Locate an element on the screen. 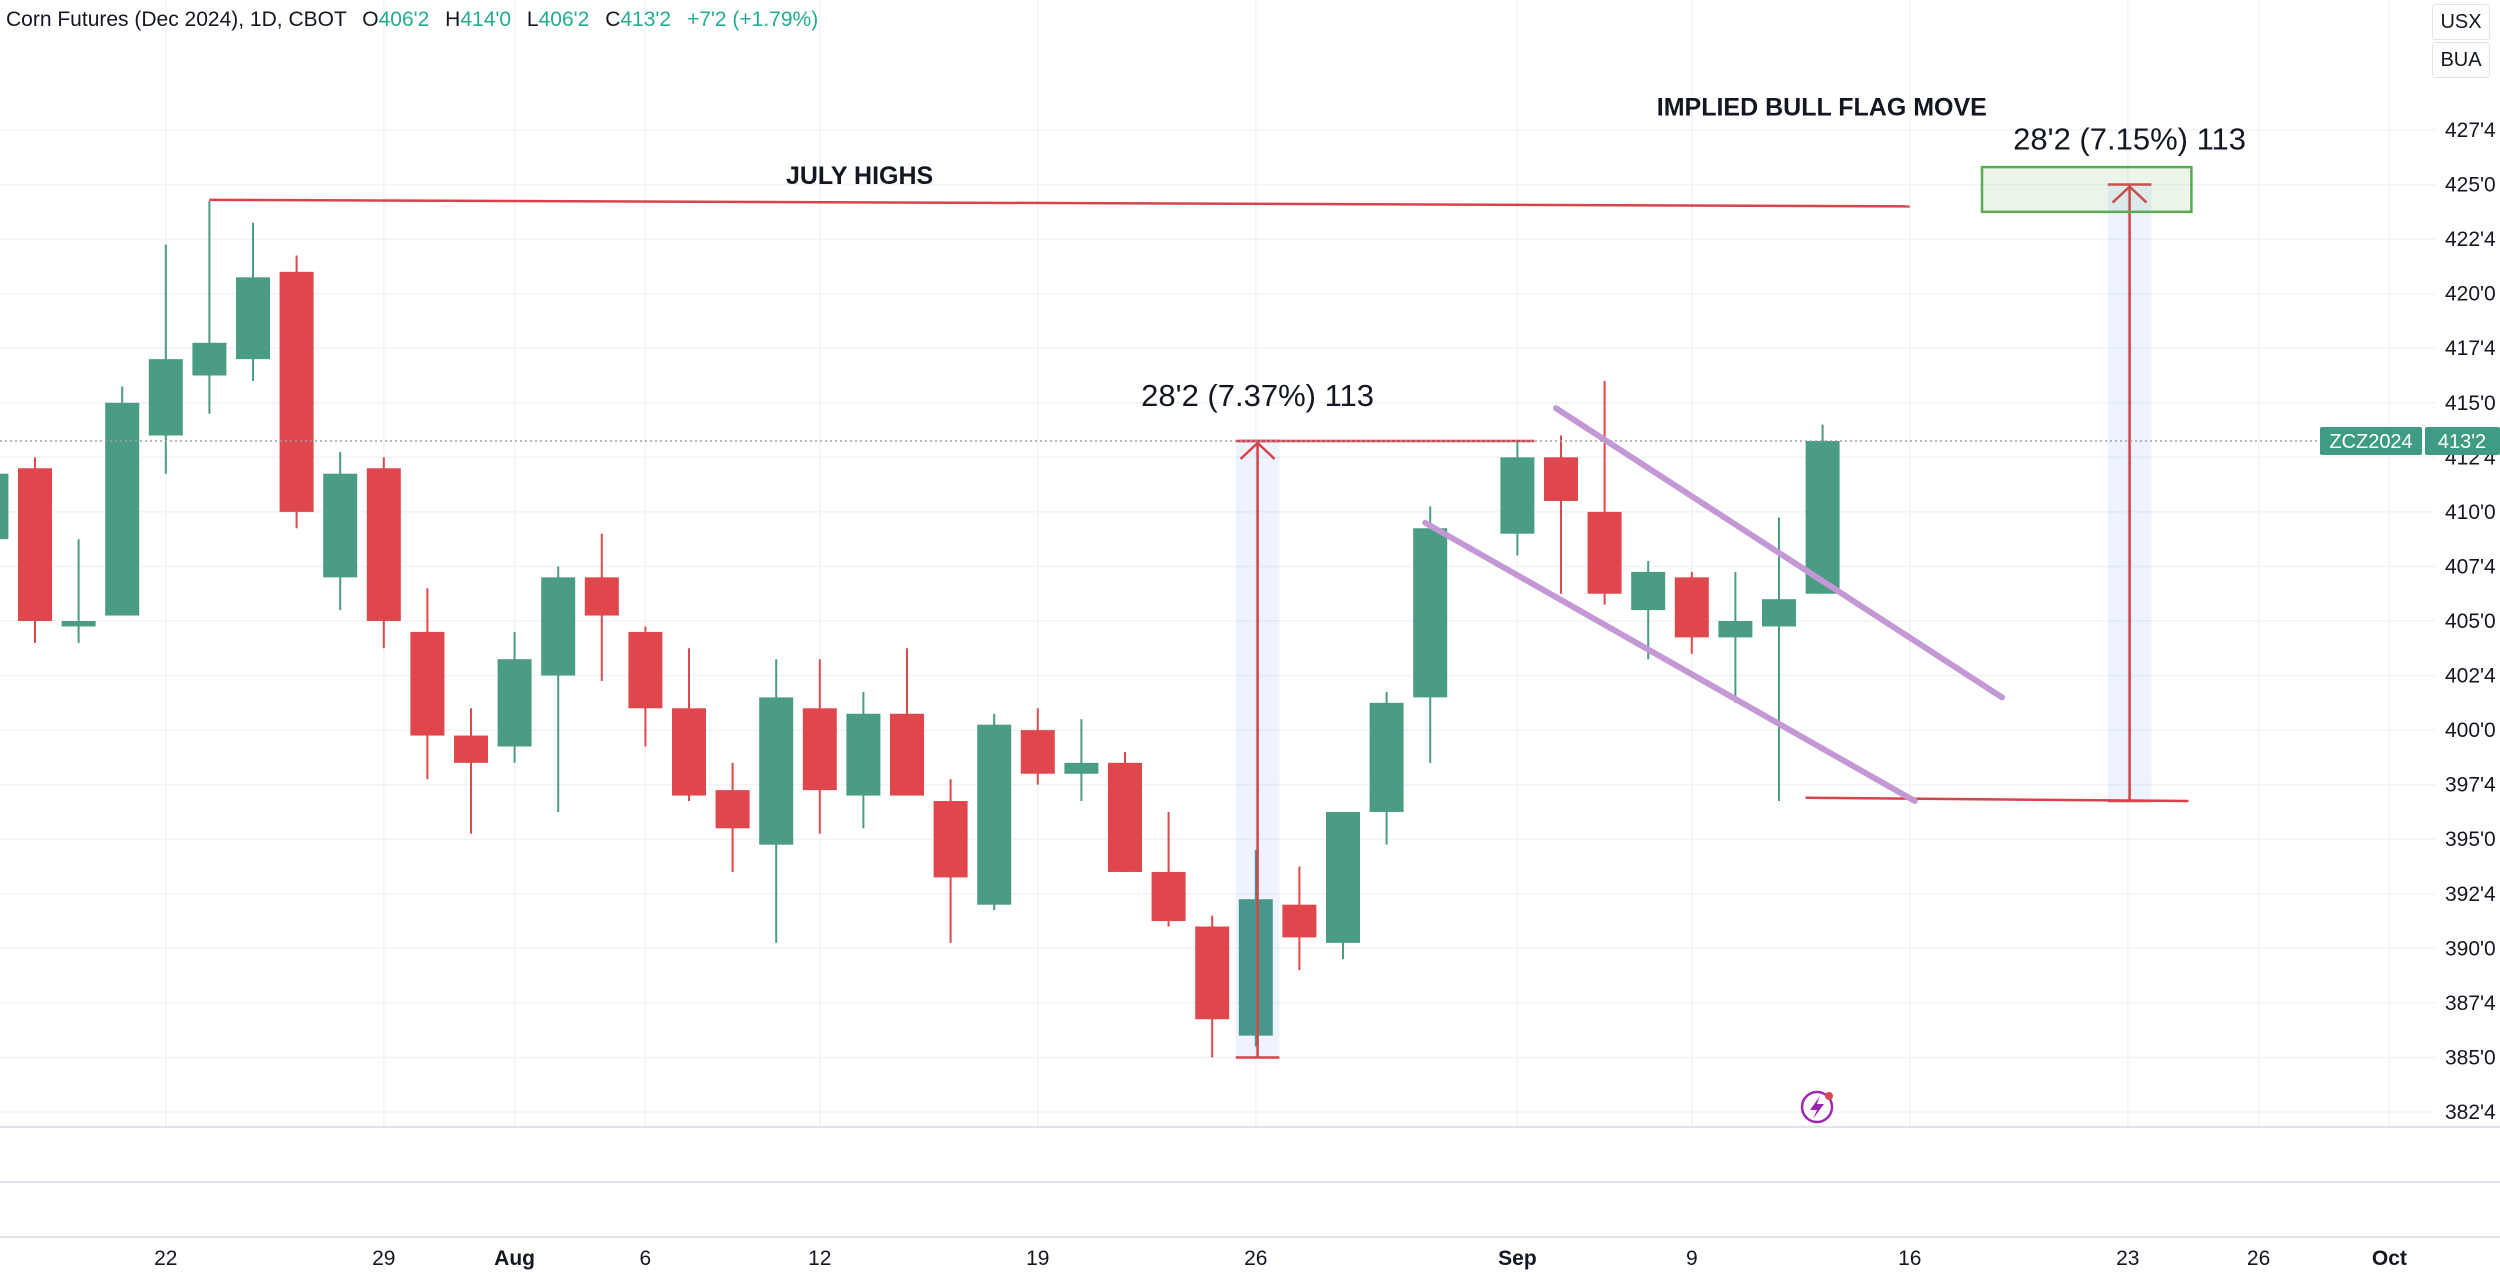 The image size is (2500, 1272). time-tick-label: 12 is located at coordinates (819, 1258).